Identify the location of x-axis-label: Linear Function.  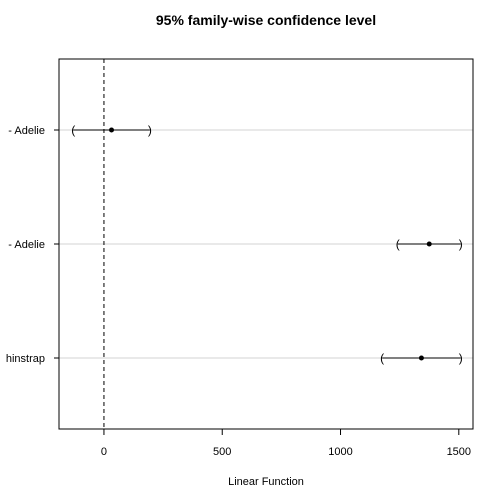
(266, 482).